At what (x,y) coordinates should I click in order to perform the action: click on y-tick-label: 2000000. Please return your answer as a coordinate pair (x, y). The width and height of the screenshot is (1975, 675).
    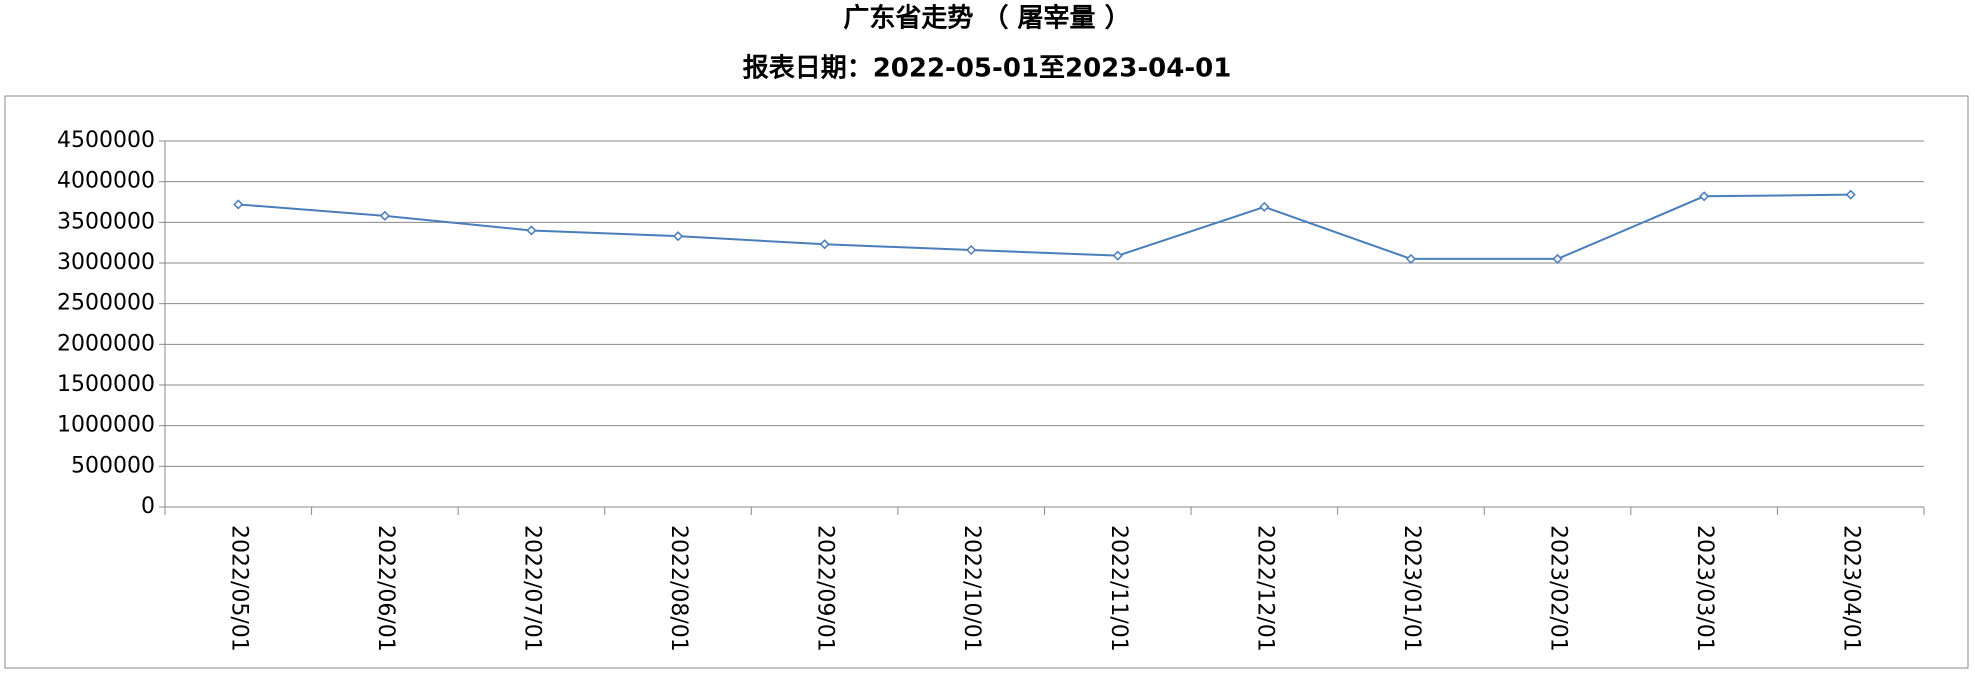
    Looking at the image, I should click on (106, 343).